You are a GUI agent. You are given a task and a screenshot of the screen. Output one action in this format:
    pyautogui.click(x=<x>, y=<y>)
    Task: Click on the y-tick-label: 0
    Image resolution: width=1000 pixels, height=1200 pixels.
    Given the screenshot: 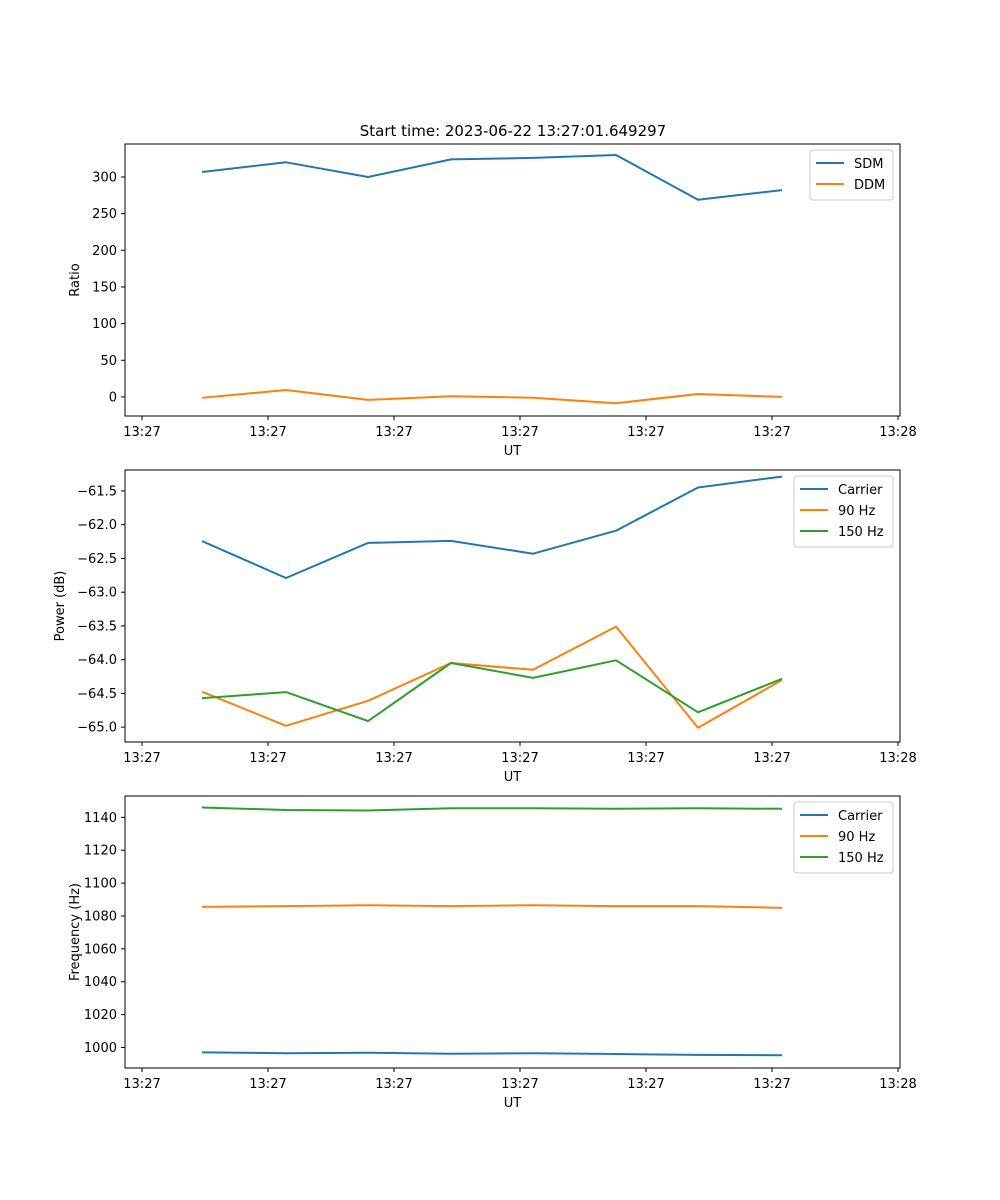 What is the action you would take?
    pyautogui.click(x=113, y=397)
    